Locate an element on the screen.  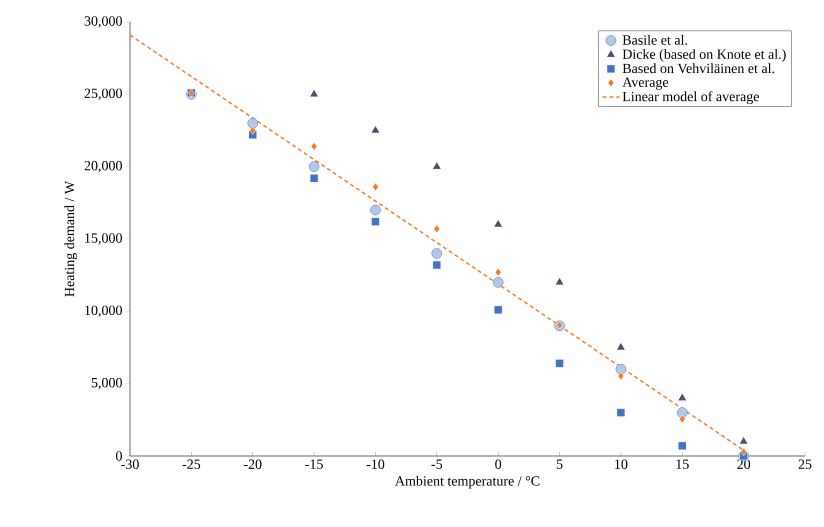
y-tick-label: 15,000 is located at coordinates (103, 239).